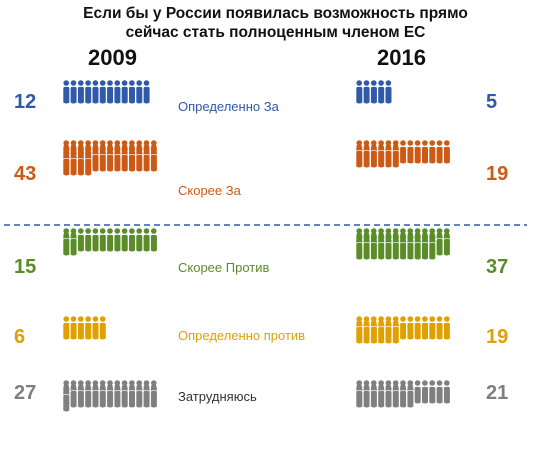 This screenshot has height=452, width=551. I want to click on pictogram-hard-to-say-2009, so click(110, 396).